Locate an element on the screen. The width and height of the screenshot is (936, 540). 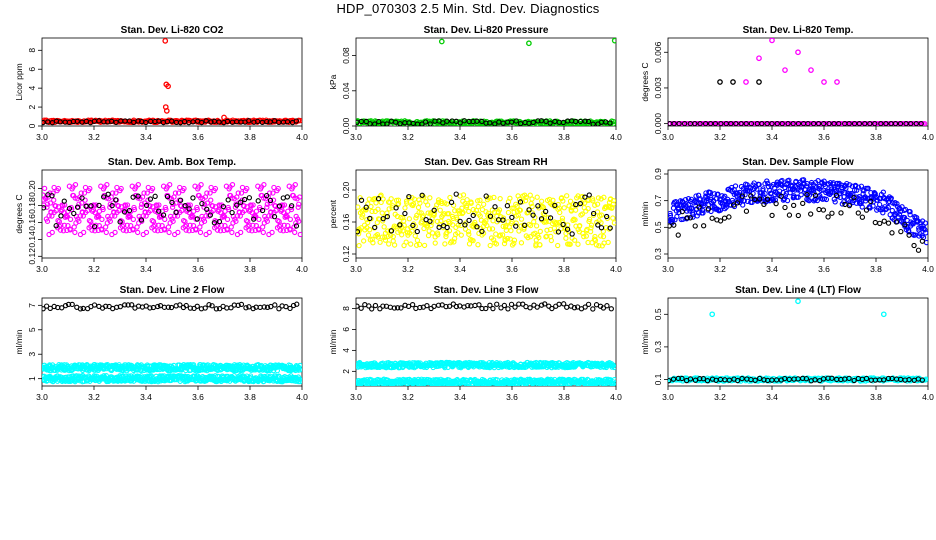
panel-title: Stan. Dev. Li-820 Pressure is located at coordinates (486, 30).